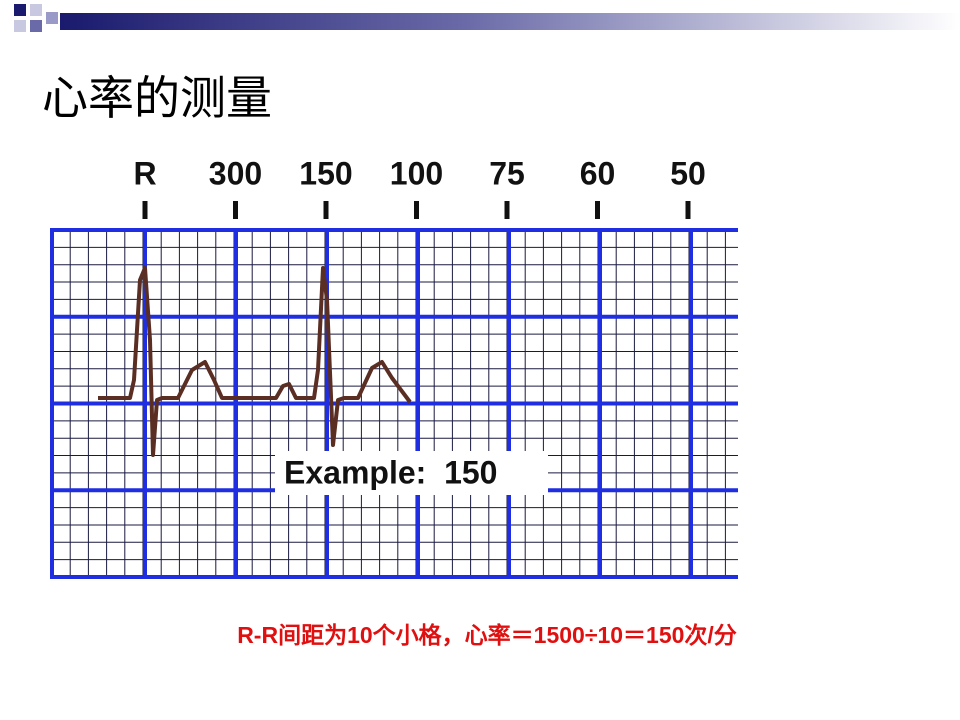 The height and width of the screenshot is (720, 960). Describe the element at coordinates (688, 173) in the screenshot. I see `ruler-label: 50` at that location.